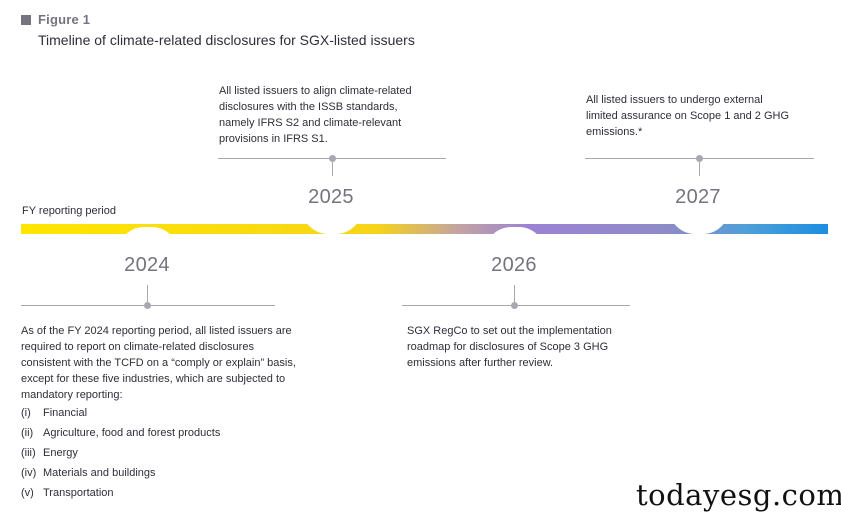 The width and height of the screenshot is (841, 517). Describe the element at coordinates (147, 295) in the screenshot. I see `milestone-2024-connector` at that location.